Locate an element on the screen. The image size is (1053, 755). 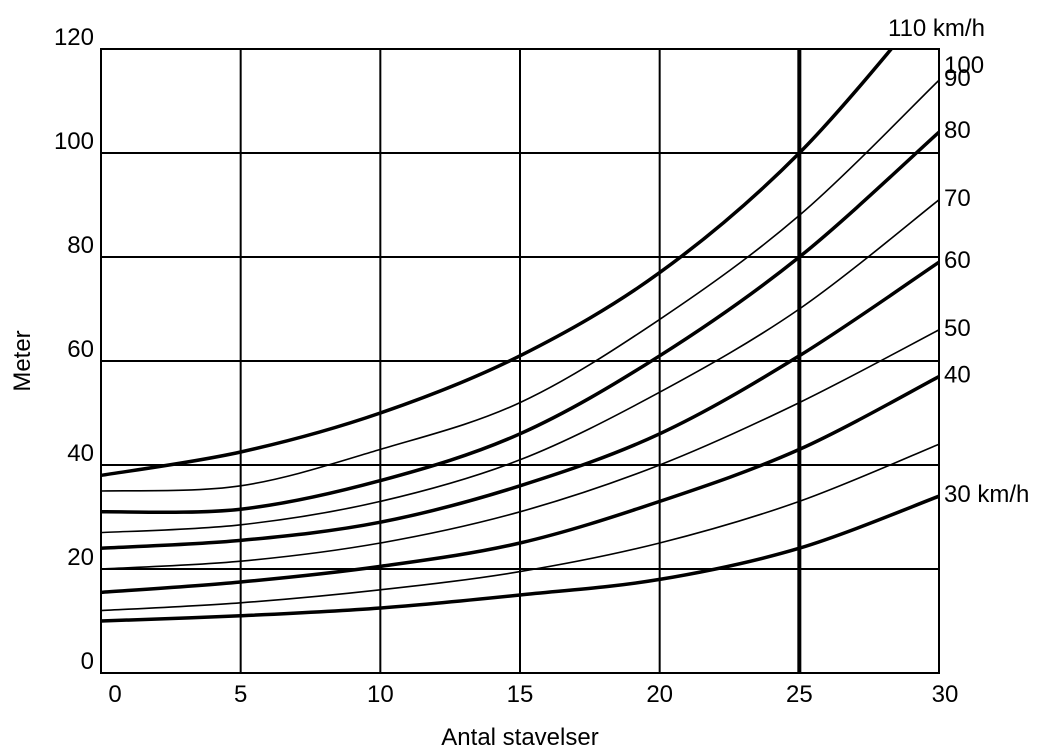
y-axis-title: Meter is located at coordinates (22, 360).